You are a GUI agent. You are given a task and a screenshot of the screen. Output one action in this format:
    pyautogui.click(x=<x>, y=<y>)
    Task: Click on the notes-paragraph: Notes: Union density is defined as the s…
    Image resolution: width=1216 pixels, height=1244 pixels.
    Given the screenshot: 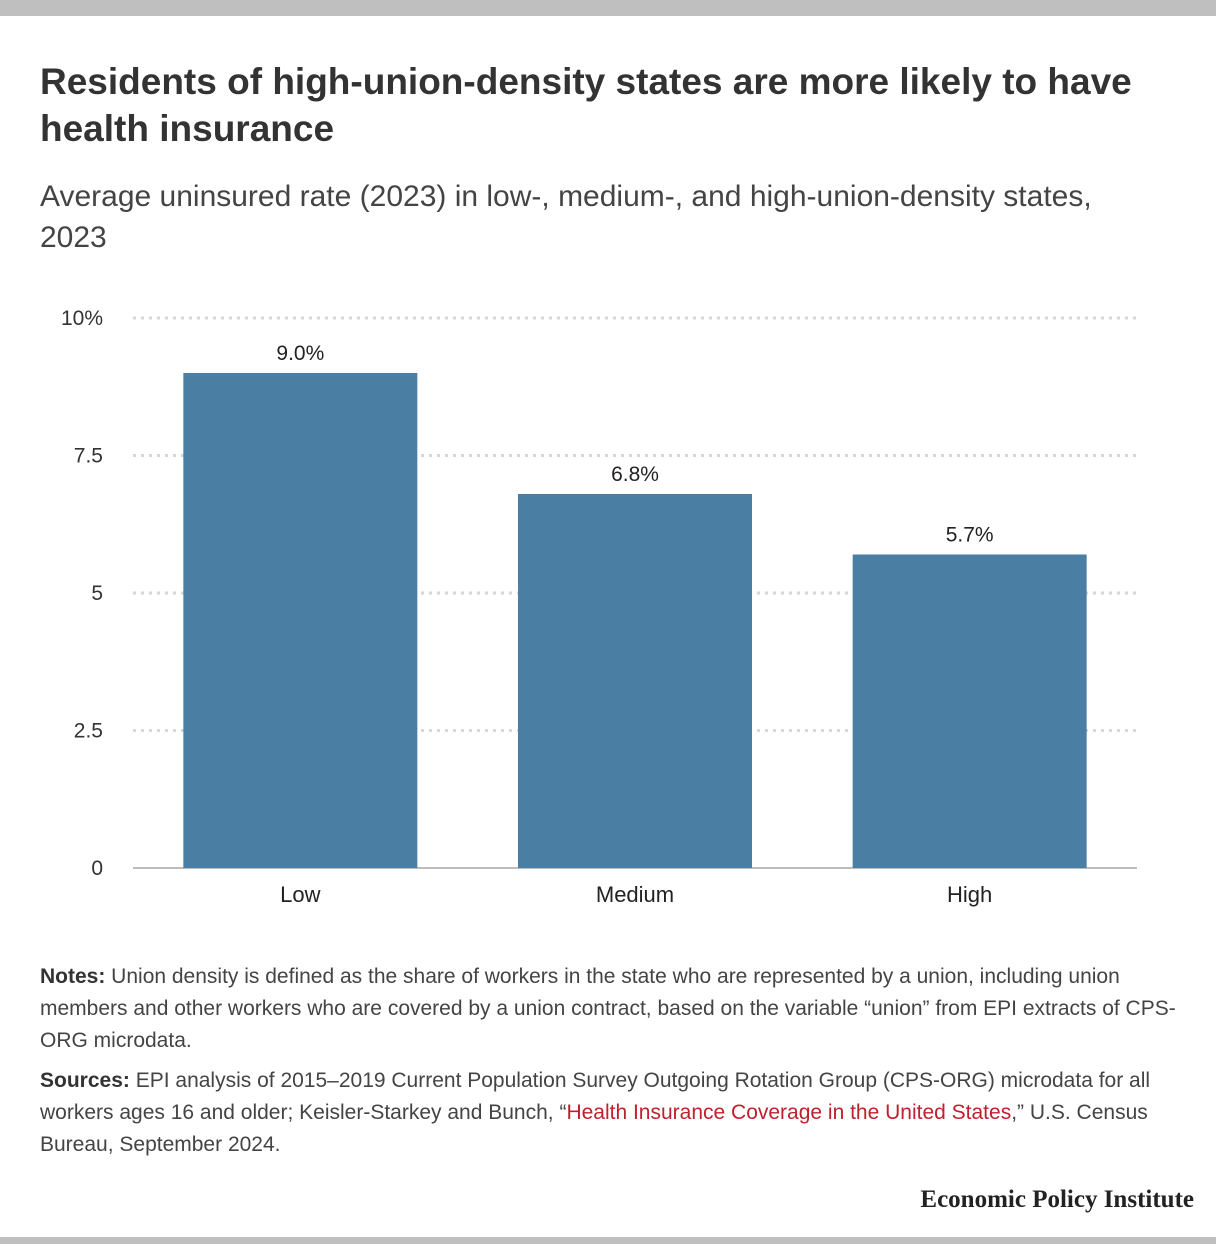 What is the action you would take?
    pyautogui.click(x=615, y=1009)
    